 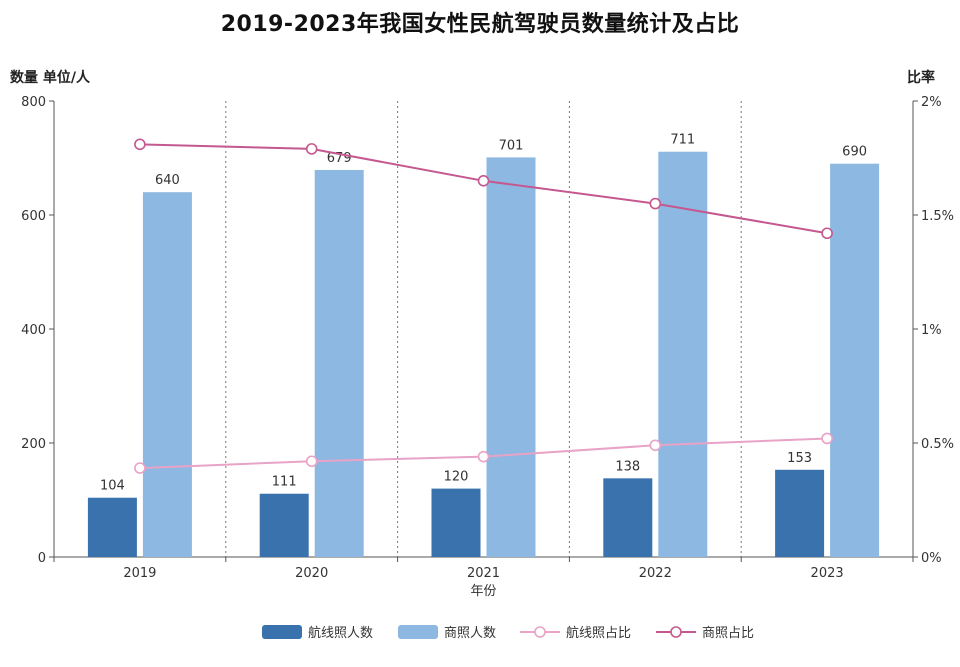 I want to click on y2-tick-label: 0.5%, so click(x=937, y=444).